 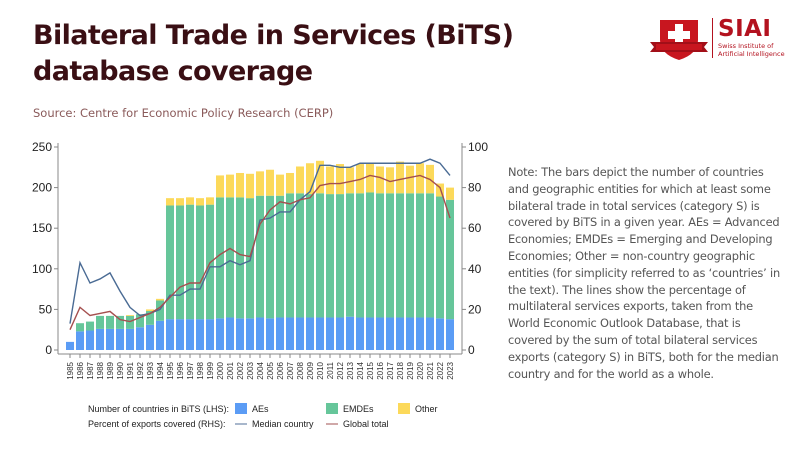 What do you see at coordinates (380, 255) in the screenshot?
I see `bar-emdes-2016` at bounding box center [380, 255].